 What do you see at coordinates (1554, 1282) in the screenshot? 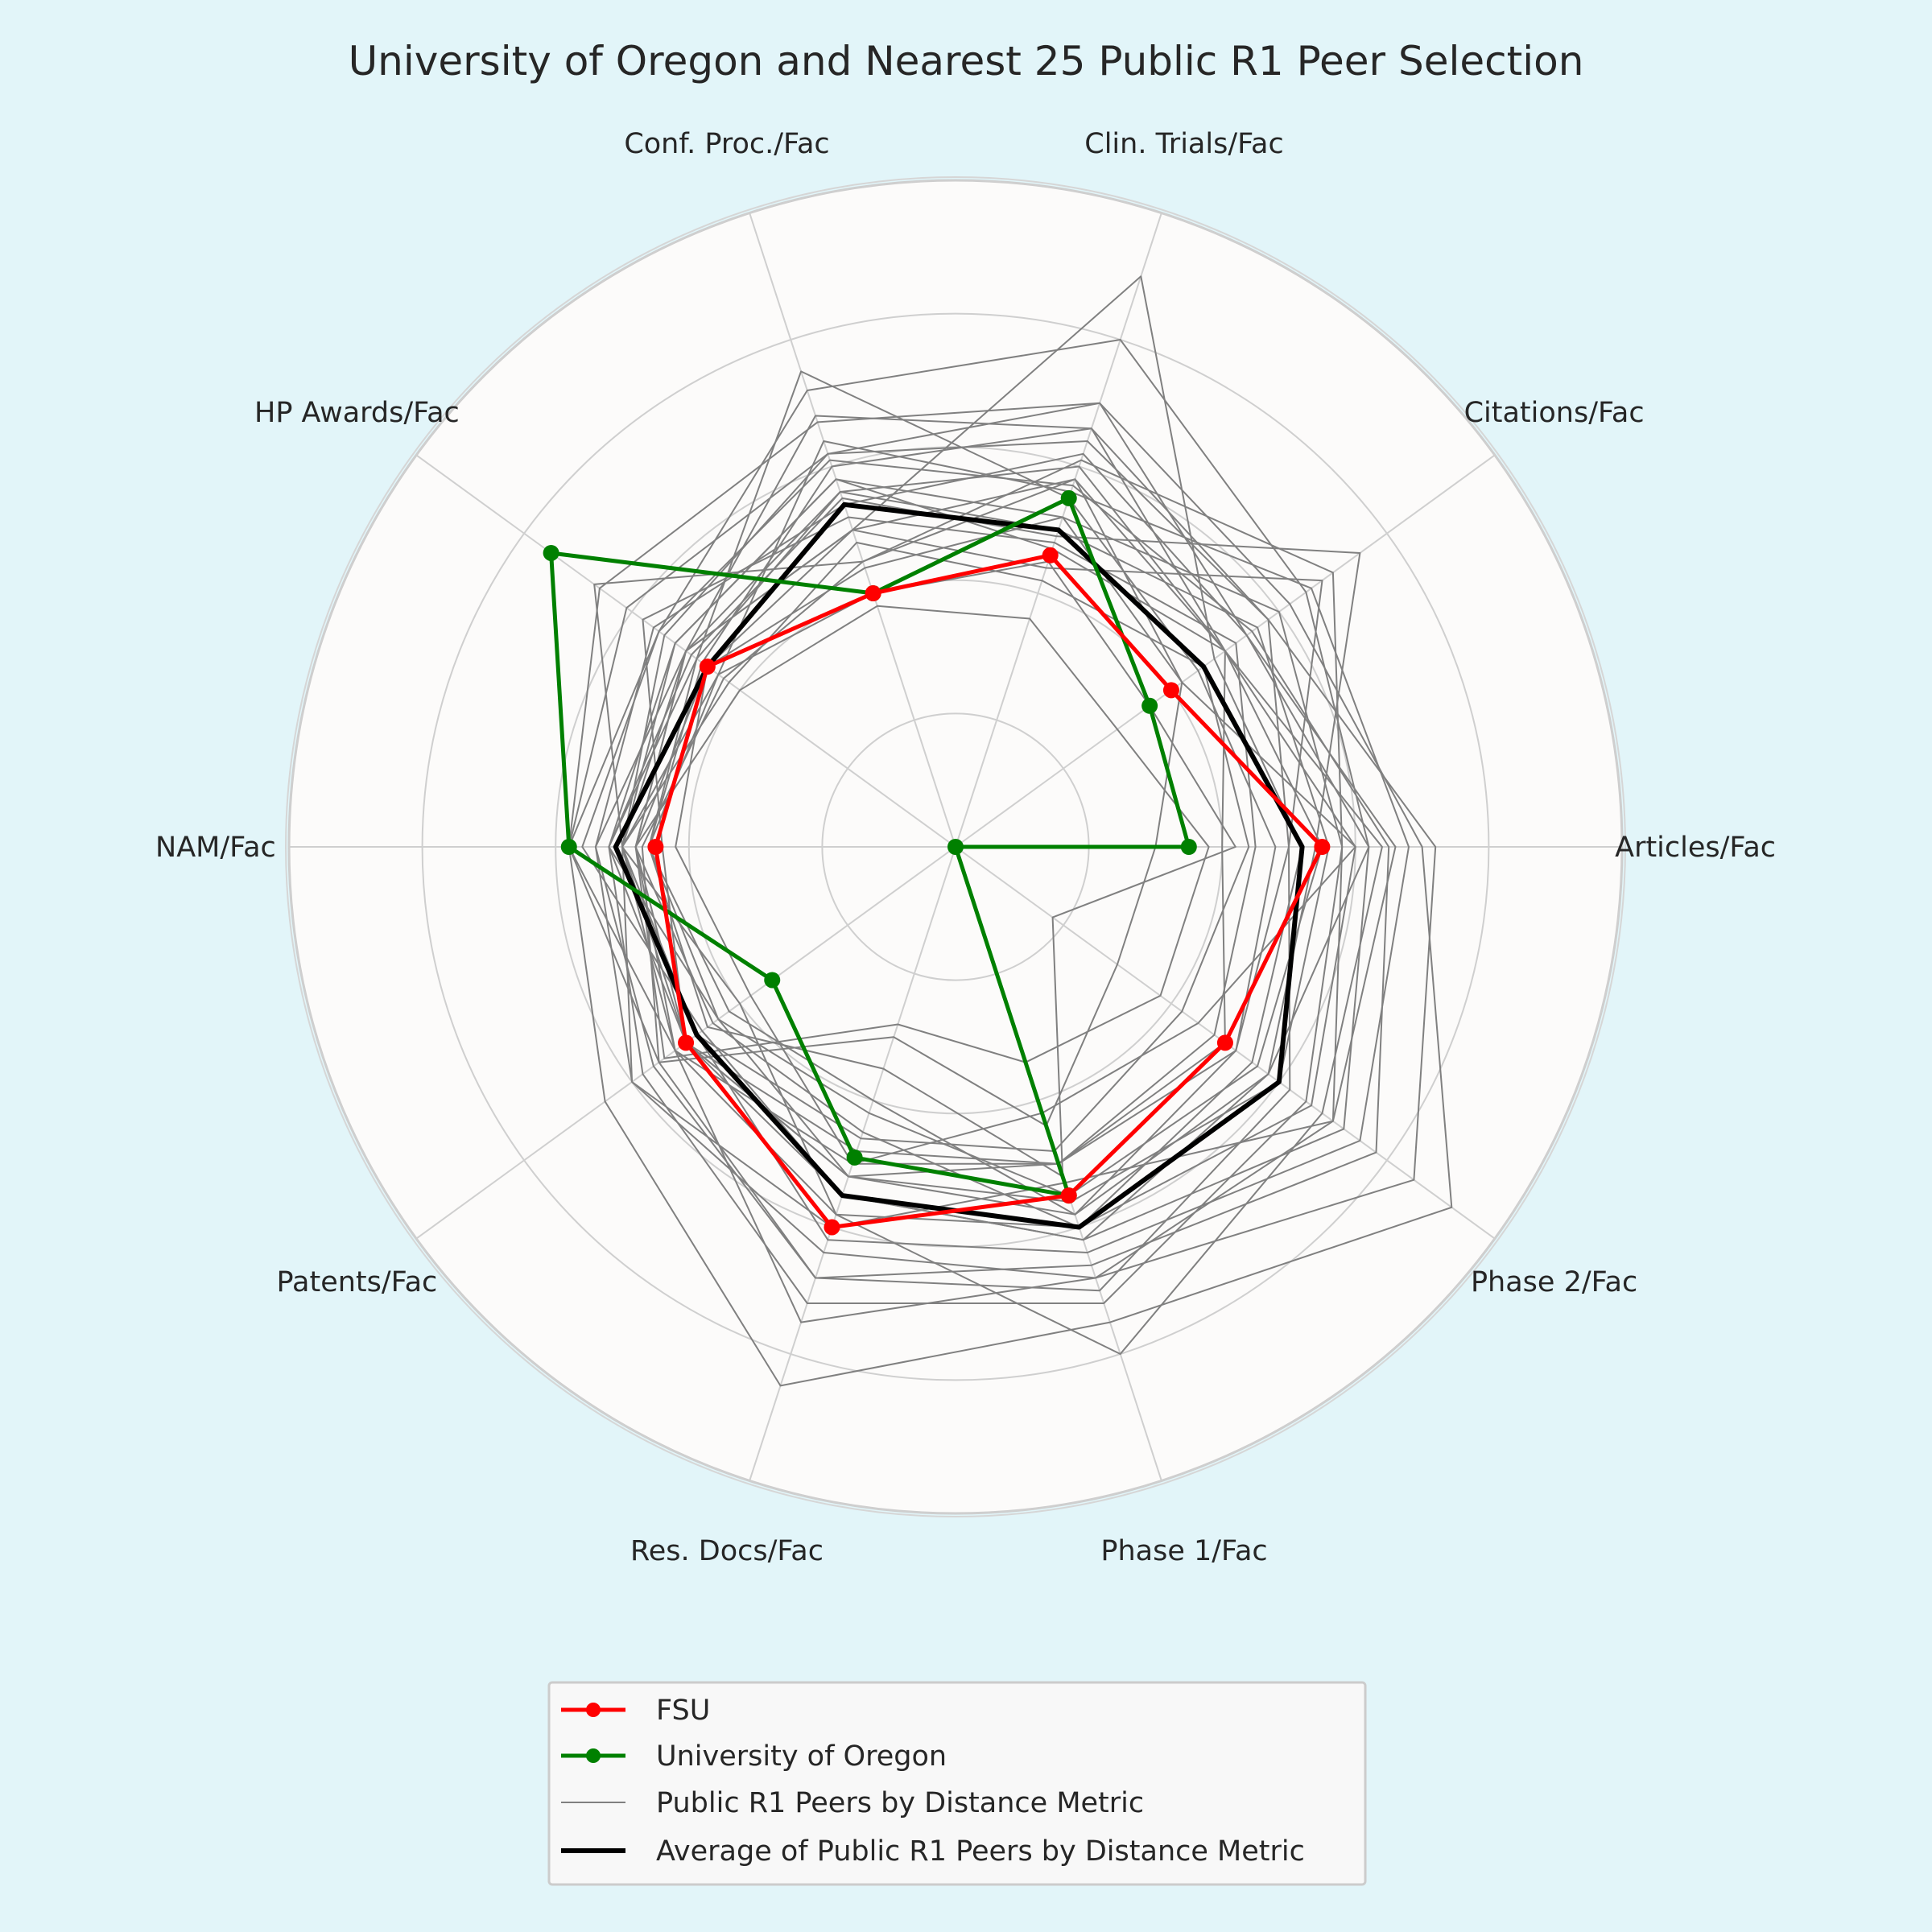
I see `axis-label-phase-2-fac: Phase 2/Fac` at bounding box center [1554, 1282].